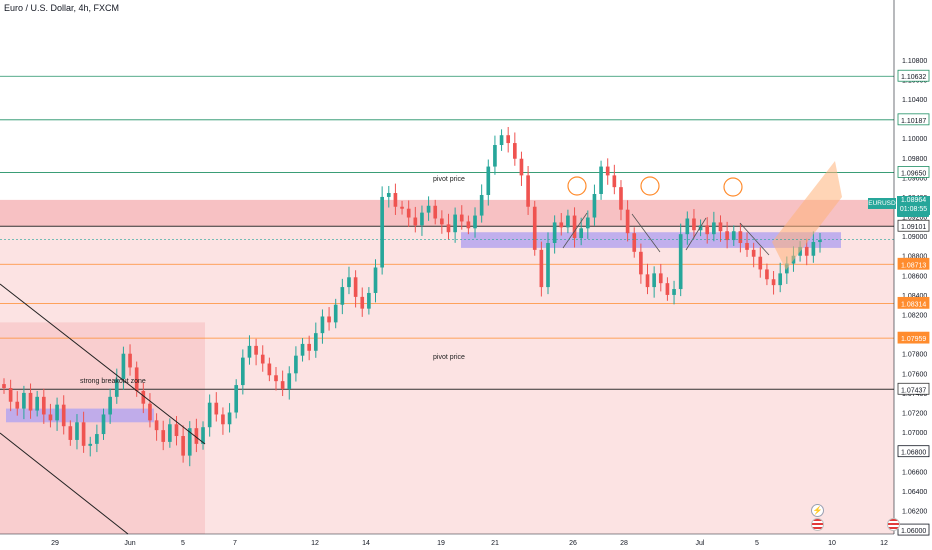  What do you see at coordinates (913, 77) in the screenshot?
I see `level-price-label: 1.10632` at bounding box center [913, 77].